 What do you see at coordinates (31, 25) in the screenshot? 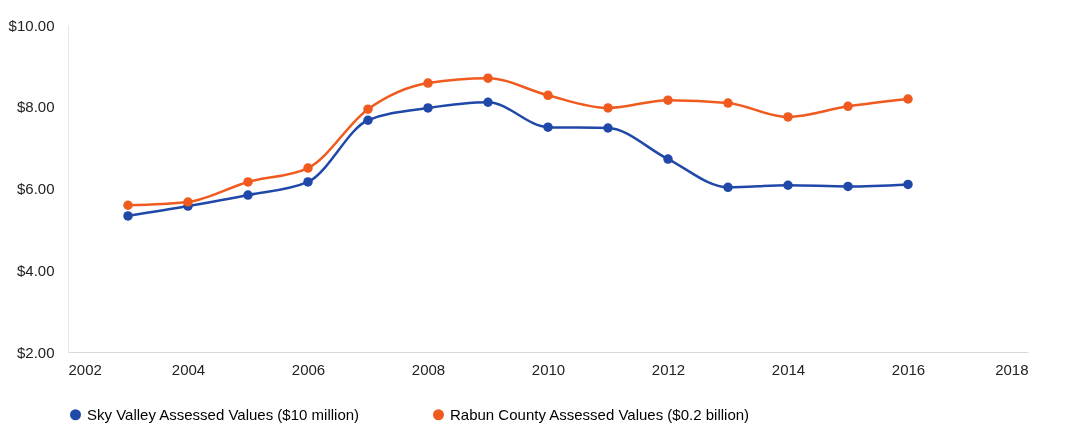
I see `y-tick-label: $10.00` at bounding box center [31, 25].